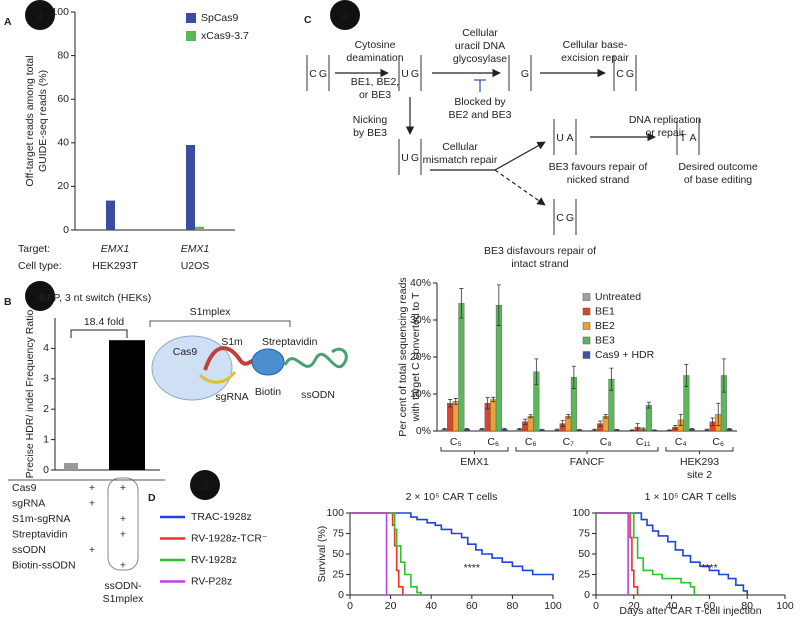 Image resolution: width=800 pixels, height=618 pixels. I want to click on annotation: 18.4 fold, so click(104, 322).